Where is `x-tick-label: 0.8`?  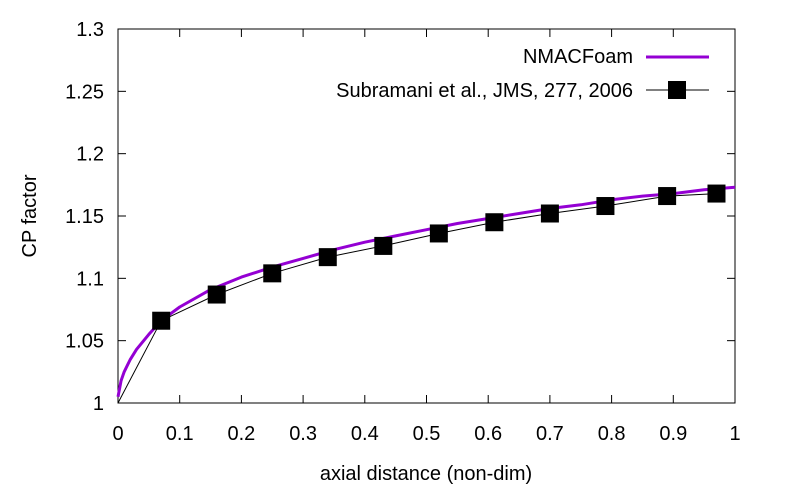 x-tick-label: 0.8 is located at coordinates (612, 434).